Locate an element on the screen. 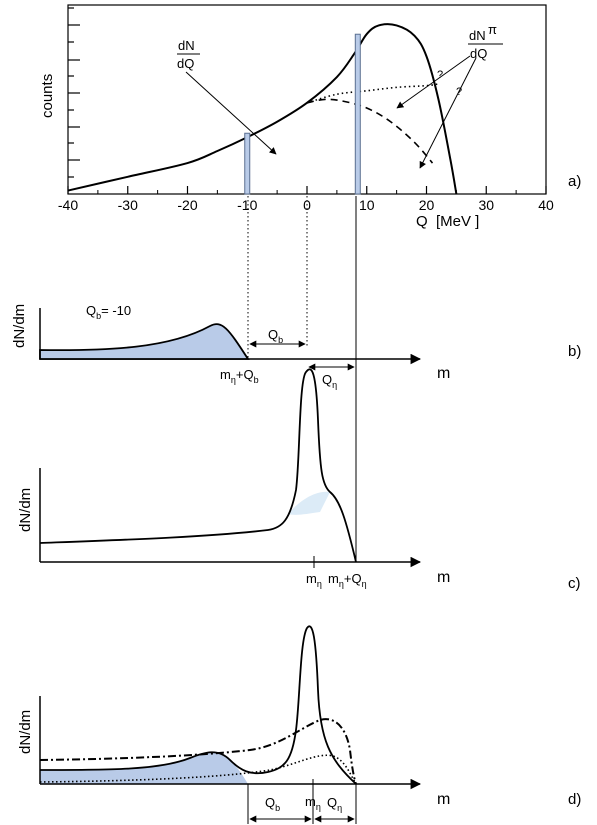  panel-c-xlabel: m is located at coordinates (443, 577).